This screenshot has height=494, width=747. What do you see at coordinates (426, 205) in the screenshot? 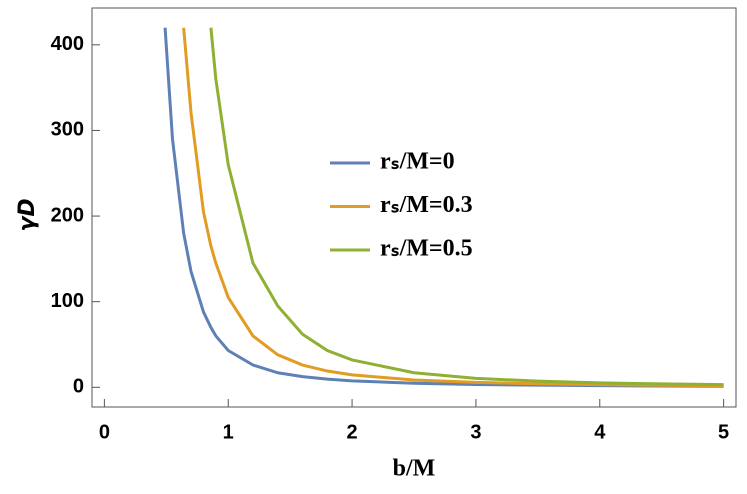
I see `legend-label: rₛ/M=0.3` at bounding box center [426, 205].